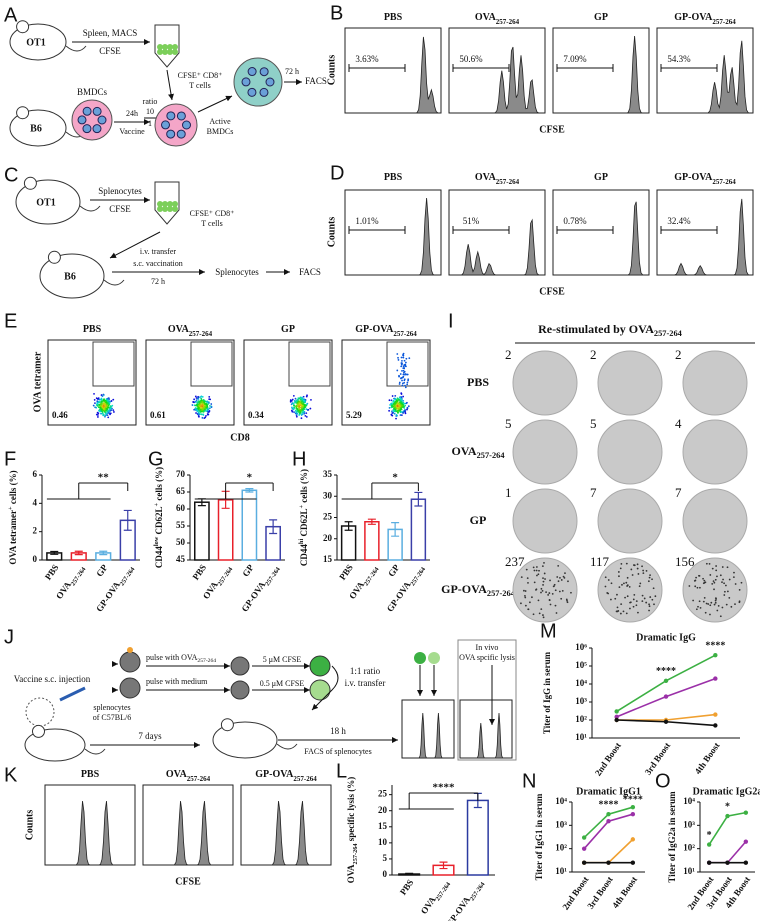  What do you see at coordinates (383, 842) in the screenshot?
I see `y-tick-label: 10` at bounding box center [383, 842].